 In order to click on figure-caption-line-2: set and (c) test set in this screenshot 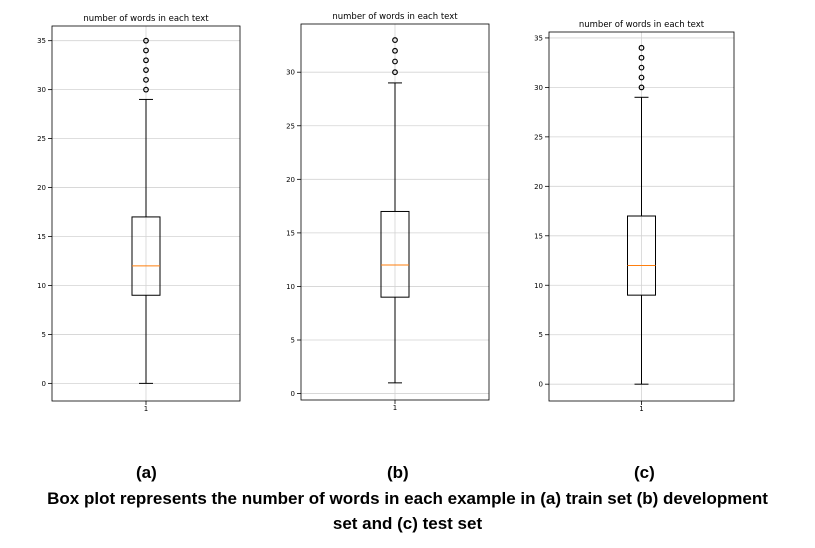, I will do `click(407, 523)`.